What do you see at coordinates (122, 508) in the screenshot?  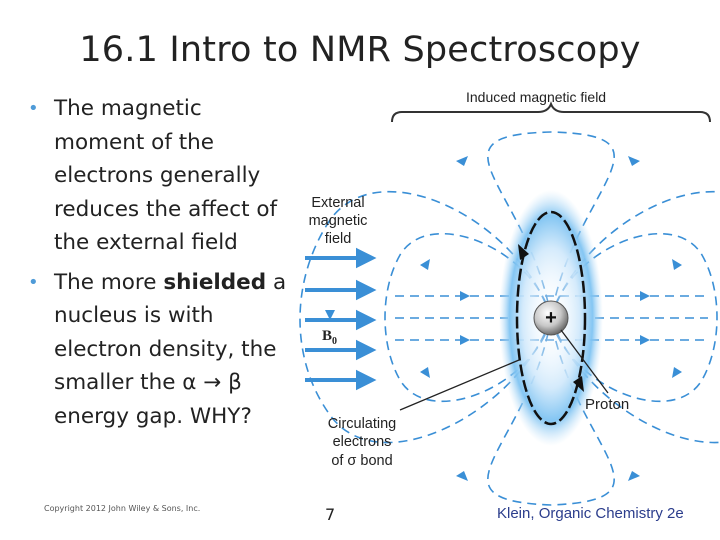 I see `copyright-note: Copyright 2012 John Wiley & Sons, Inc.` at bounding box center [122, 508].